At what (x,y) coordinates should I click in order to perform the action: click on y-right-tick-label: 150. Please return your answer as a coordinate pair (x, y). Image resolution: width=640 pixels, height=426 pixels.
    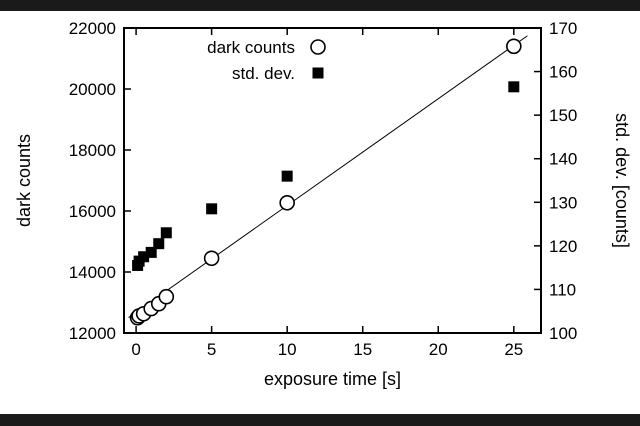
    Looking at the image, I should click on (563, 115).